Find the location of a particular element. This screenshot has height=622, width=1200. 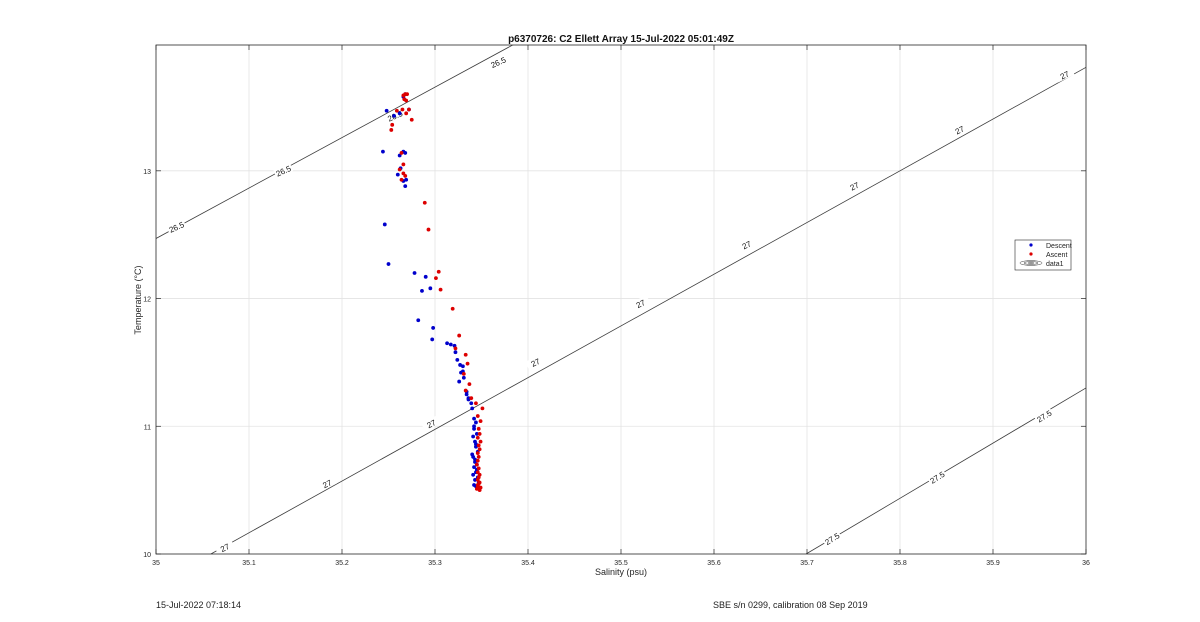

x-tick-label: 35.3 is located at coordinates (435, 563).